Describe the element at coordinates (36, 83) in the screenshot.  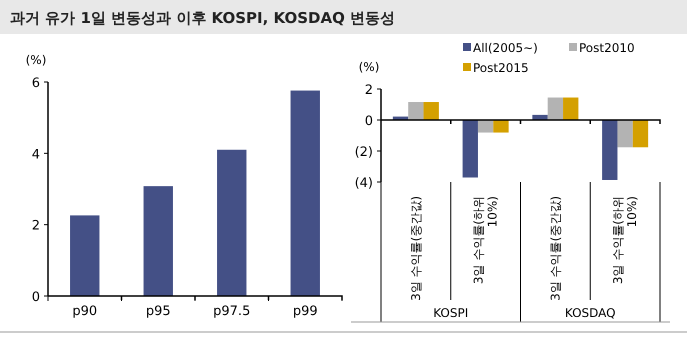
I see `y-tick-label: 6` at that location.